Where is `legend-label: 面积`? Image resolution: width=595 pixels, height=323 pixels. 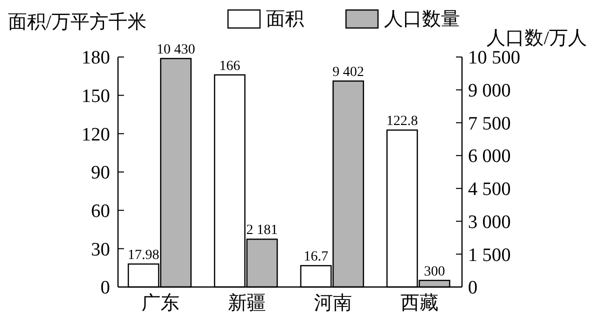 legend-label: 面积 is located at coordinates (285, 19).